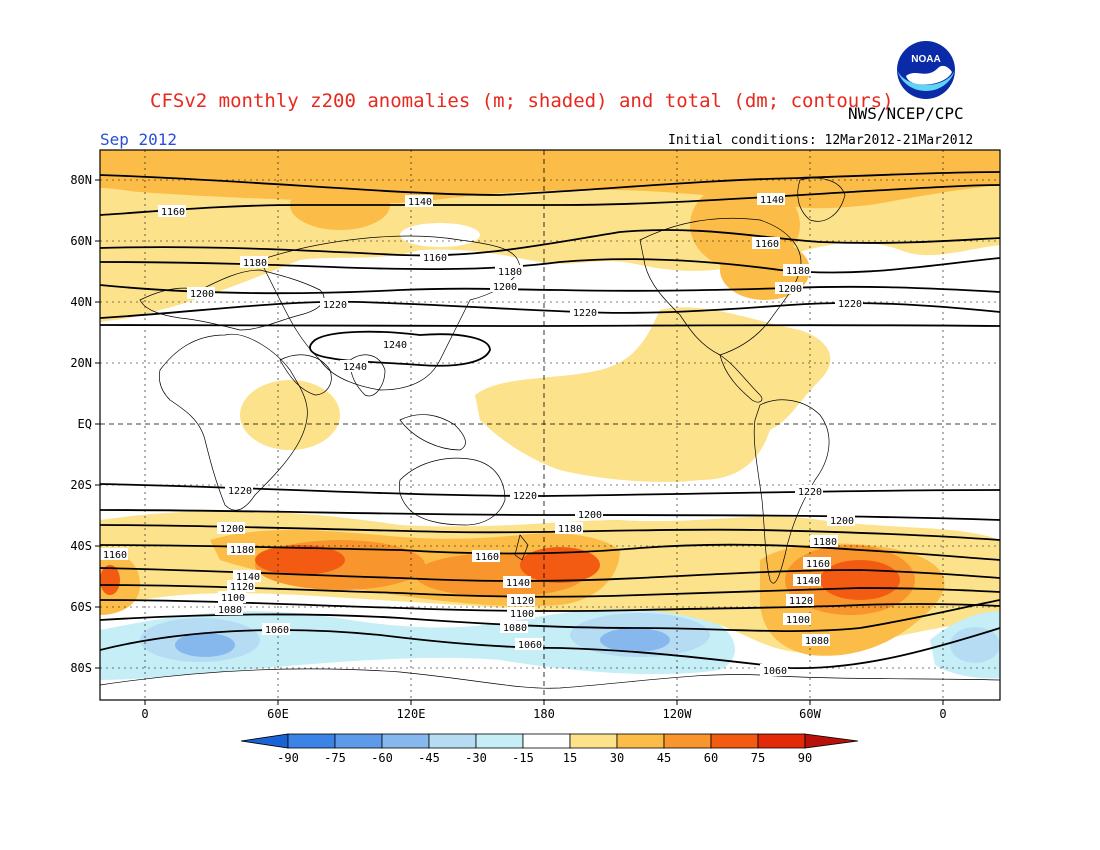 Image resolution: width=1100 pixels, height=850 pixels. Describe the element at coordinates (925, 59) in the screenshot. I see `noaa-logo-text: NOAA` at that location.